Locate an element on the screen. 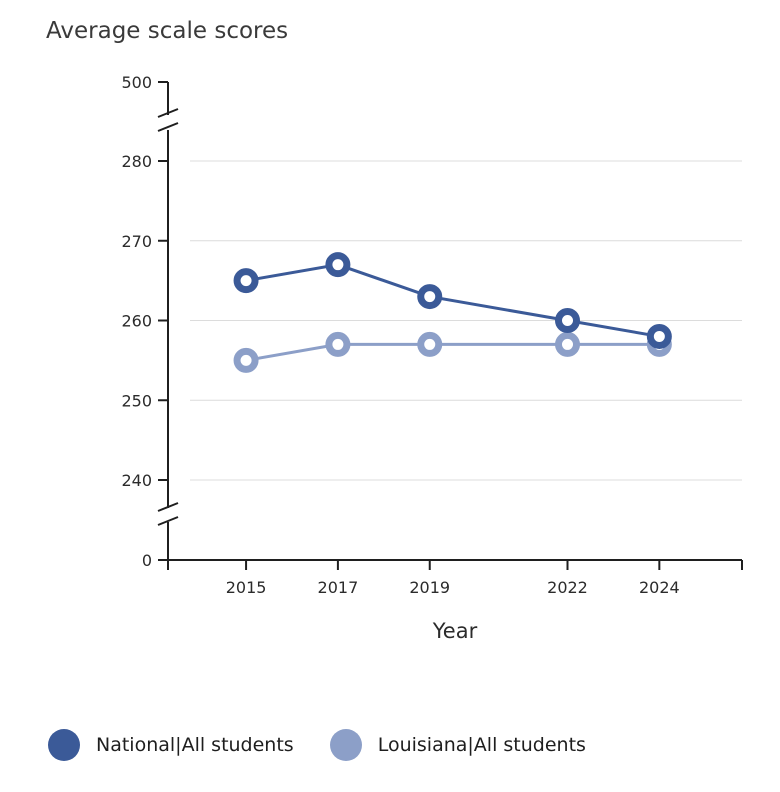 The height and width of the screenshot is (792, 780). series-group is located at coordinates (452, 312).